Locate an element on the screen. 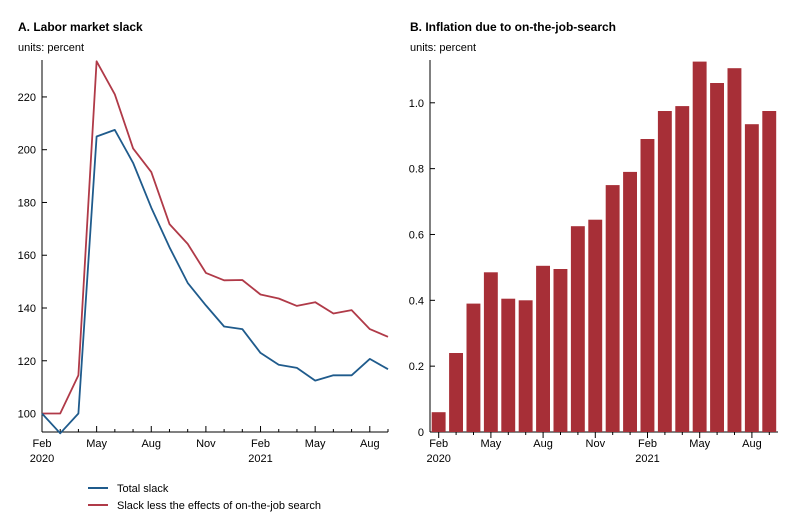 This screenshot has width=800, height=531. panel-a-y-tick-label: 140 is located at coordinates (27, 309).